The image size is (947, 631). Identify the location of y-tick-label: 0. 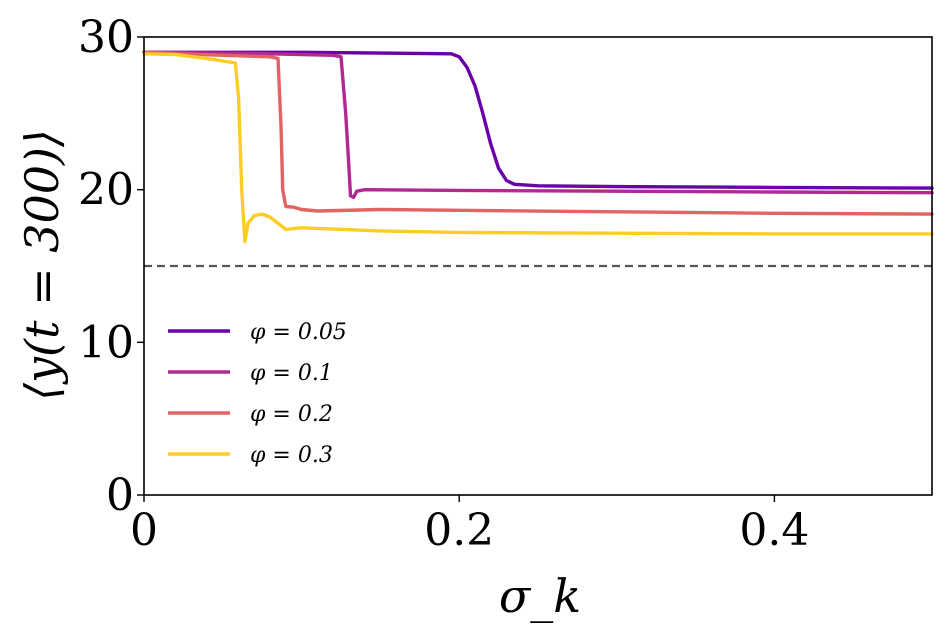
(120, 495).